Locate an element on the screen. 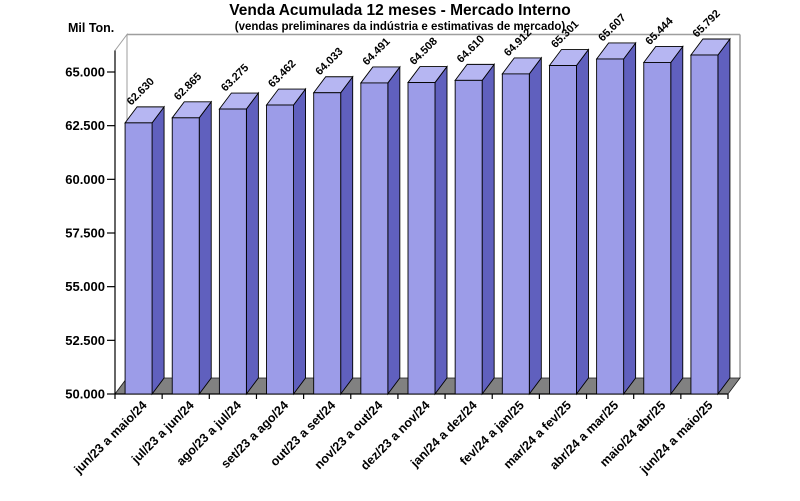 The image size is (800, 501). bar-value-label: 65.792 is located at coordinates (707, 24).